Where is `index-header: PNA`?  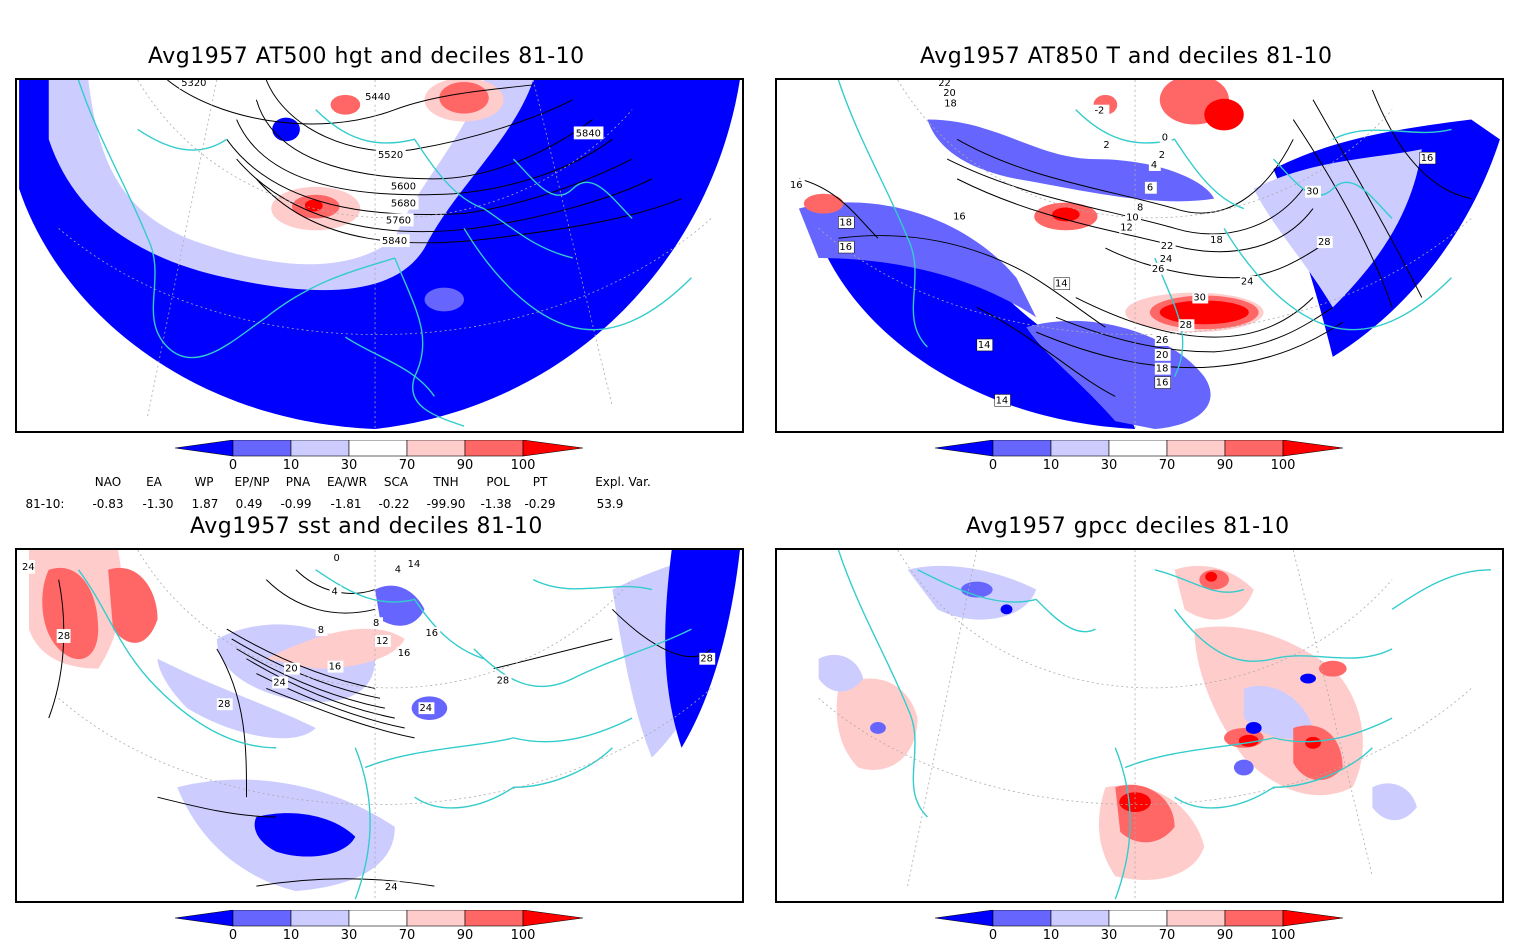 index-header: PNA is located at coordinates (298, 482).